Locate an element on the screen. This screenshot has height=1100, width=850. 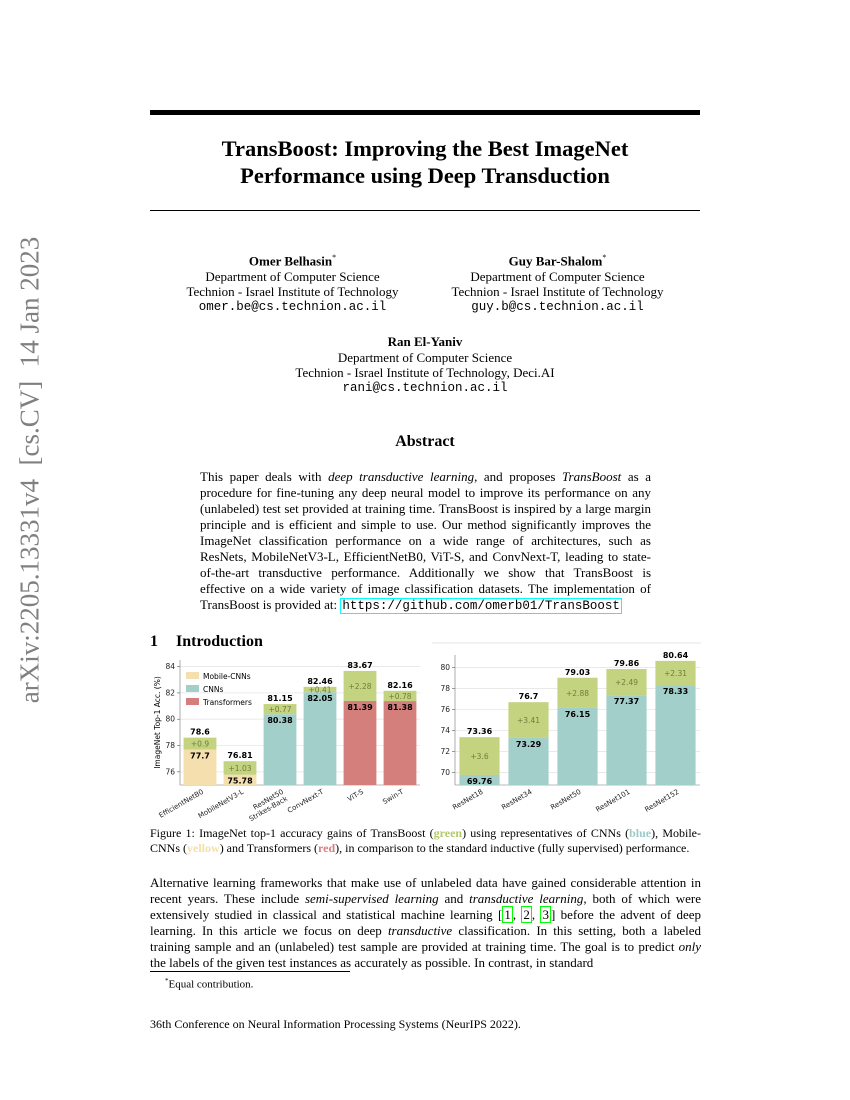
author-email: rani@cs.technion.ac.il is located at coordinates (425, 387).